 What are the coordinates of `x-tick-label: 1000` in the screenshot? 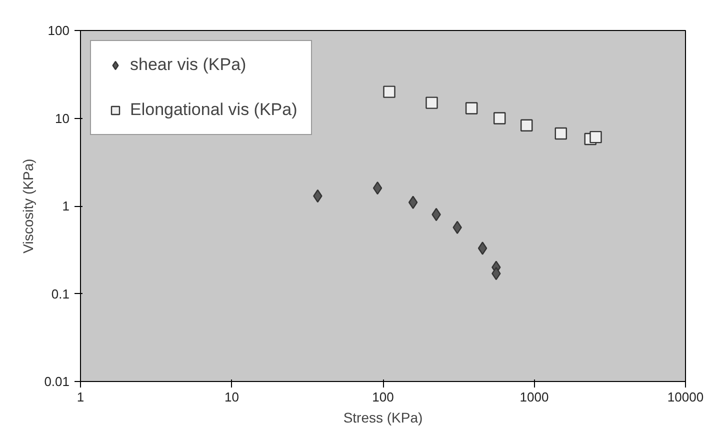 It's located at (534, 397).